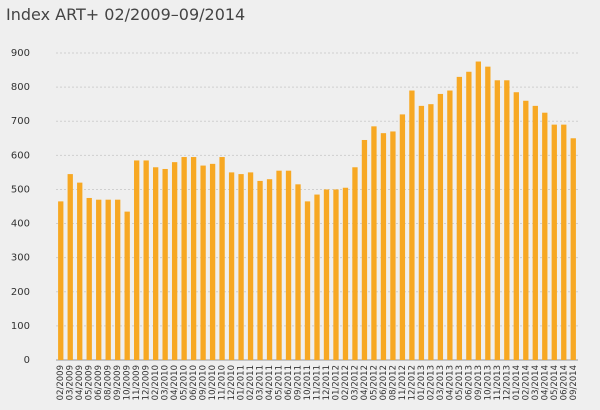 This screenshot has height=410, width=600. Describe the element at coordinates (232, 382) in the screenshot. I see `x-tick-label: 12/2010` at that location.